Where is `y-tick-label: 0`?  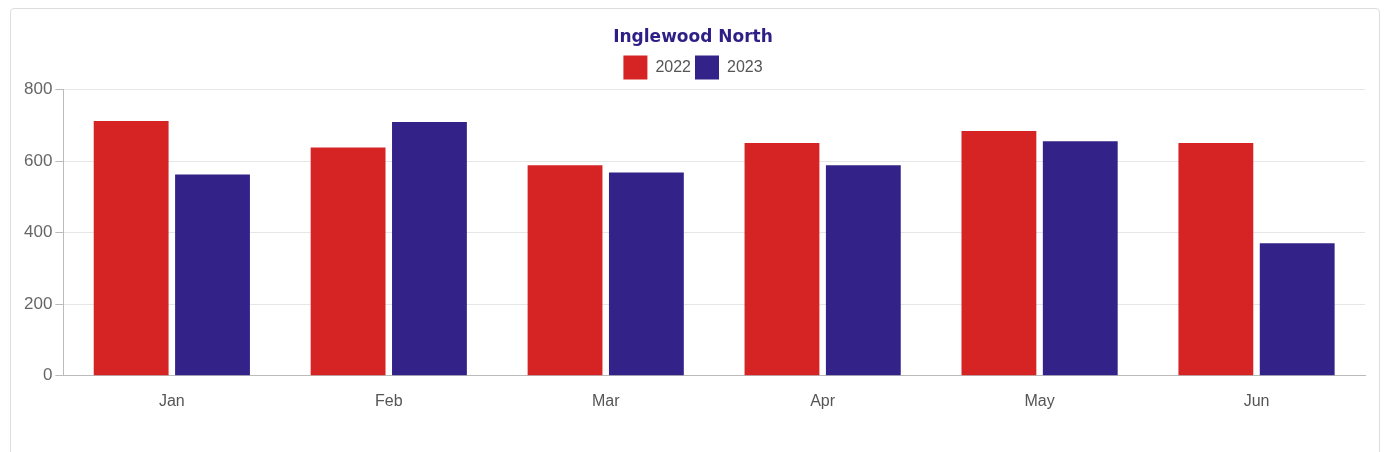
y-tick-label: 0 is located at coordinates (47, 375).